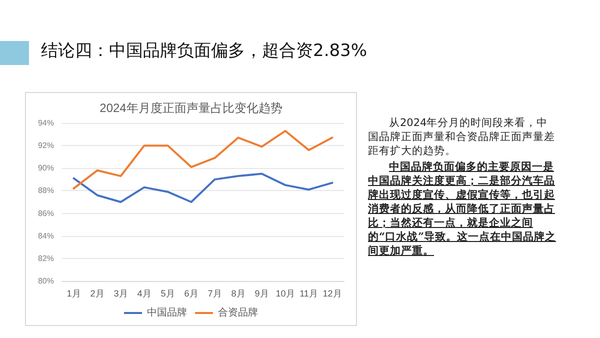 Image resolution: width=600 pixels, height=338 pixels. I want to click on chart-title: 结论四：中国品牌负面偏多，超合资2.83%, so click(204, 51).